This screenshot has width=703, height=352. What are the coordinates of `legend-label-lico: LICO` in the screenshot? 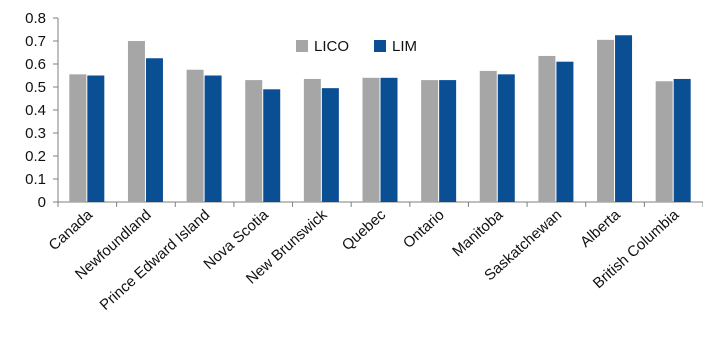 It's located at (331, 46).